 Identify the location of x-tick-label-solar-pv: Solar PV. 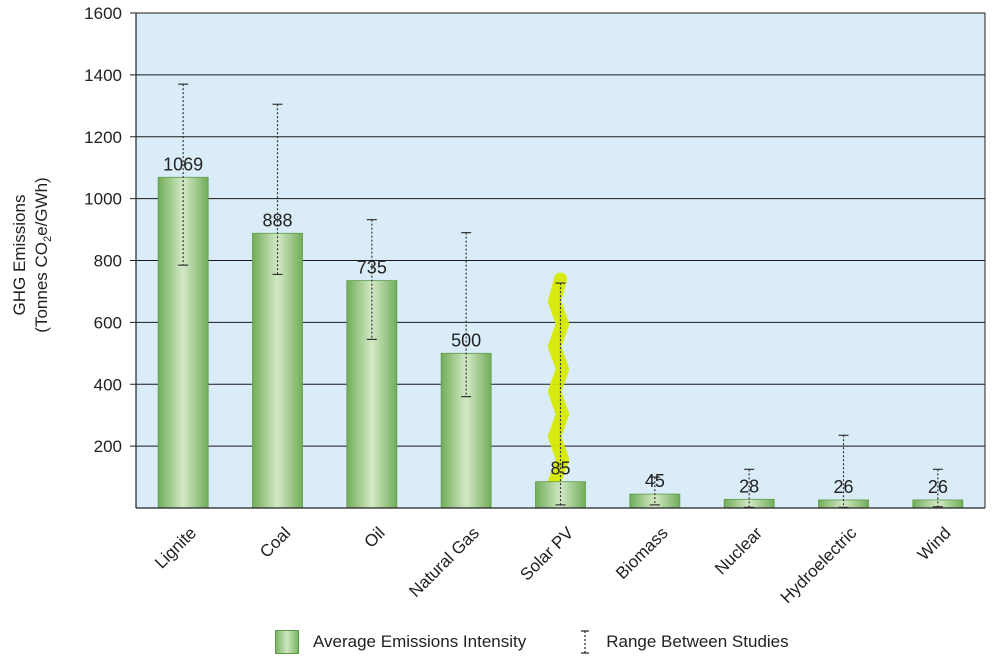
(546, 553).